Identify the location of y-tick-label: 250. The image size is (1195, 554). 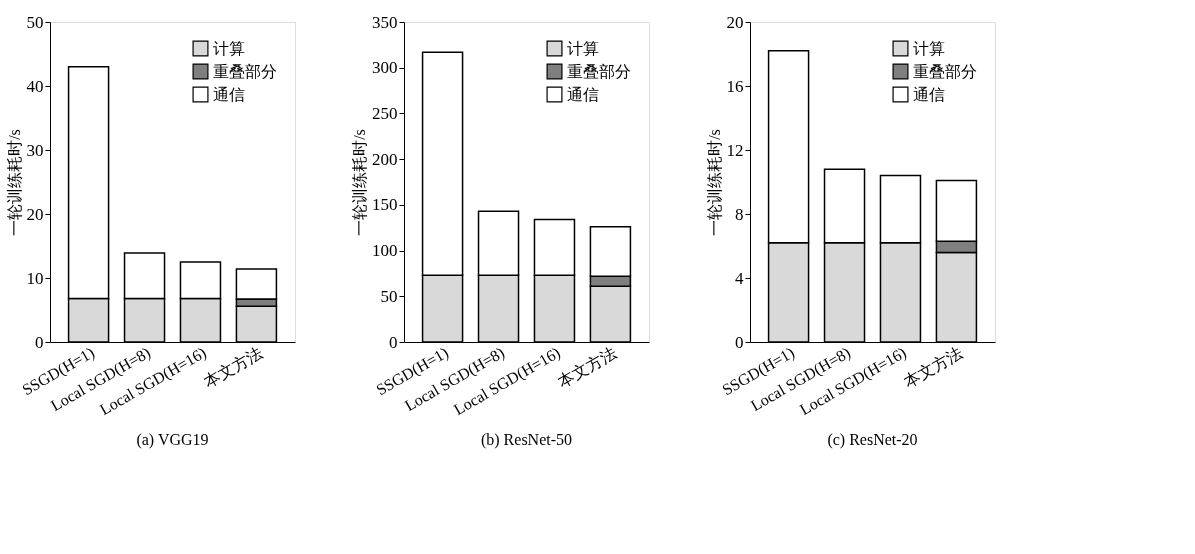
(385, 113).